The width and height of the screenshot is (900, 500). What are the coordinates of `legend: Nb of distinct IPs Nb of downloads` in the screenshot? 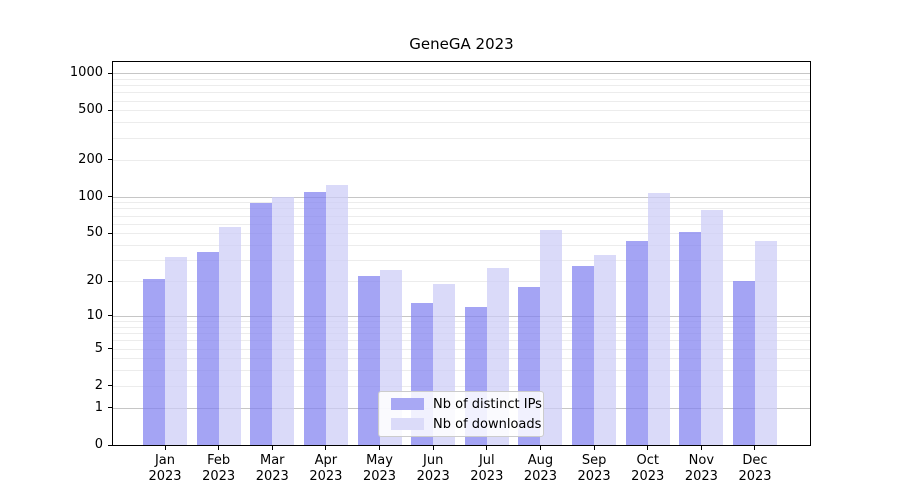 It's located at (461, 414).